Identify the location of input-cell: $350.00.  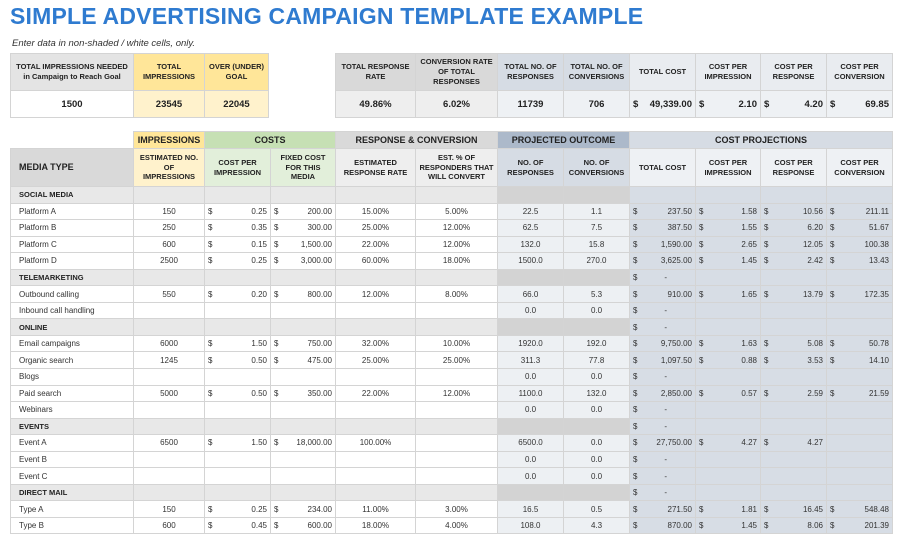
(303, 393).